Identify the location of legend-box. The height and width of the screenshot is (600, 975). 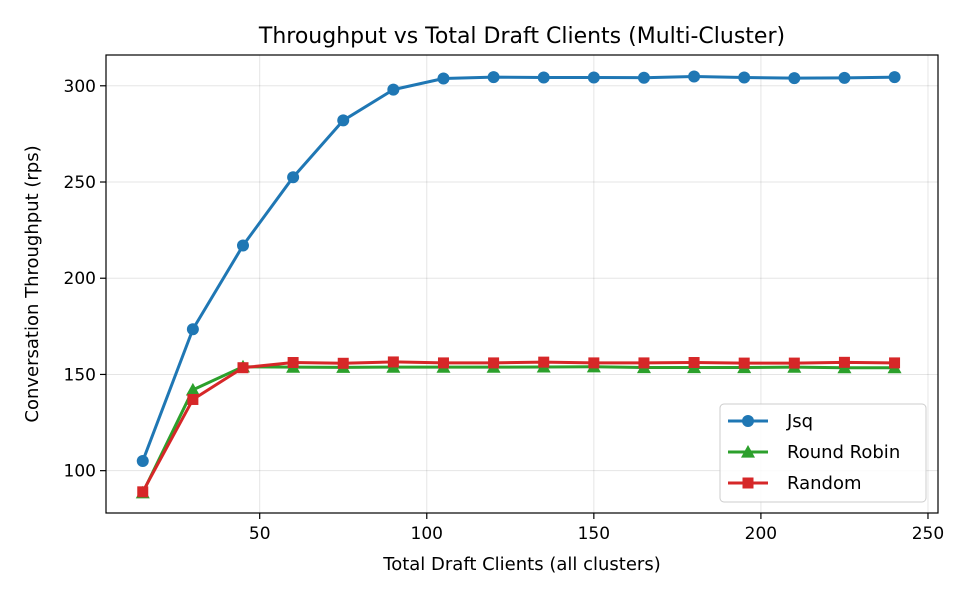
(823, 453).